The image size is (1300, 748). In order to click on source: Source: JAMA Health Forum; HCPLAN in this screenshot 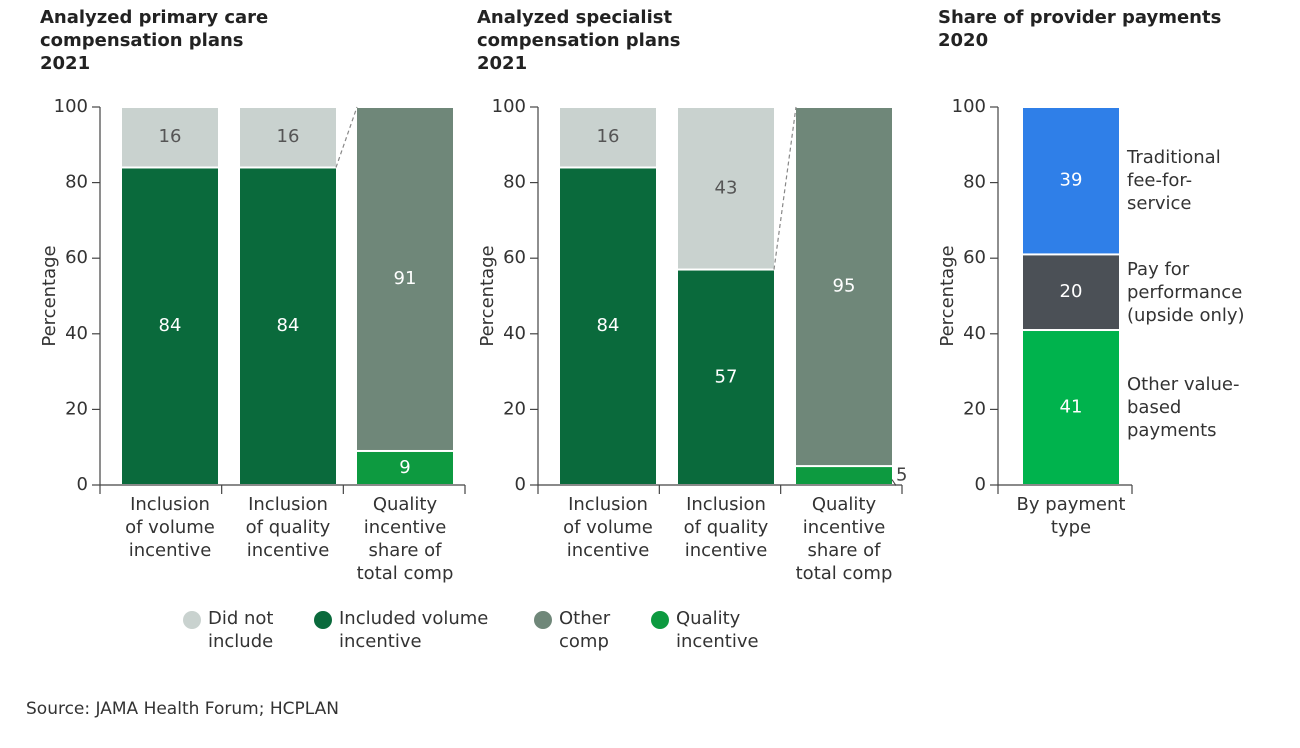, I will do `click(182, 709)`.